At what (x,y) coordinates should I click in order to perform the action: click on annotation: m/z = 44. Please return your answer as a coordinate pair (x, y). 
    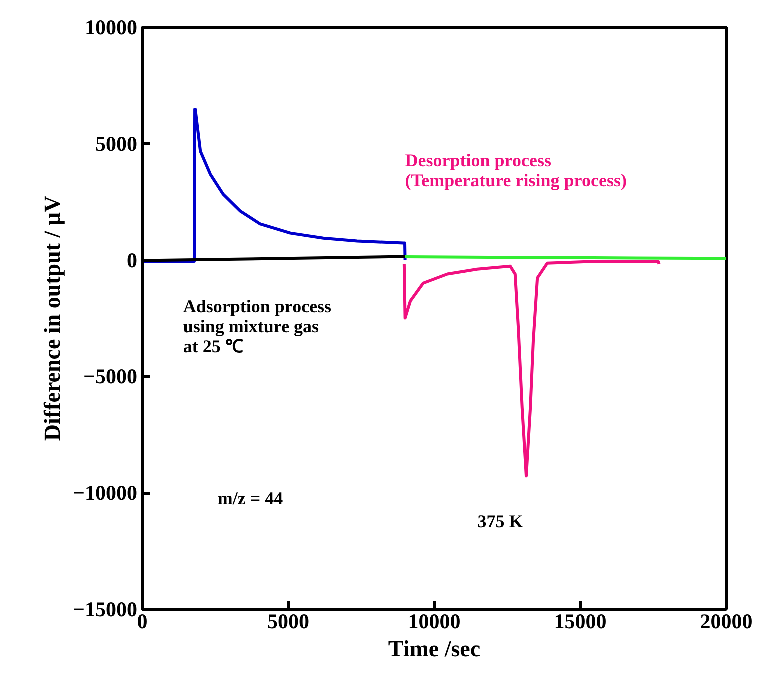
    Looking at the image, I should click on (251, 498).